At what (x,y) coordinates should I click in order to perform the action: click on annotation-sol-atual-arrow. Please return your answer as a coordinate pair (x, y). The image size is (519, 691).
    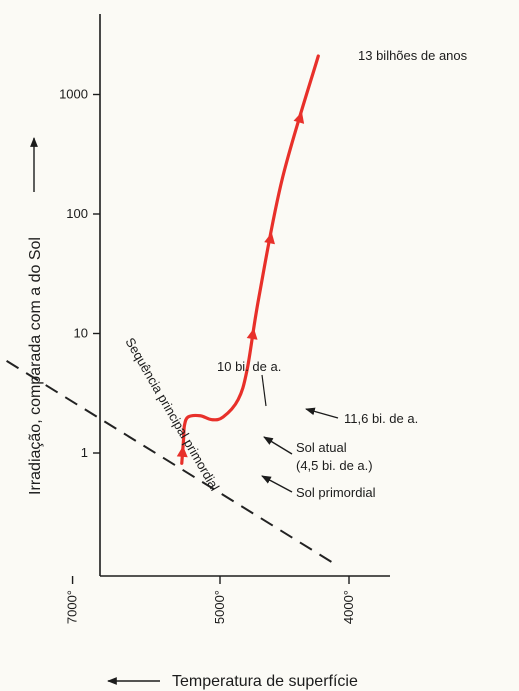
    Looking at the image, I should click on (278, 445).